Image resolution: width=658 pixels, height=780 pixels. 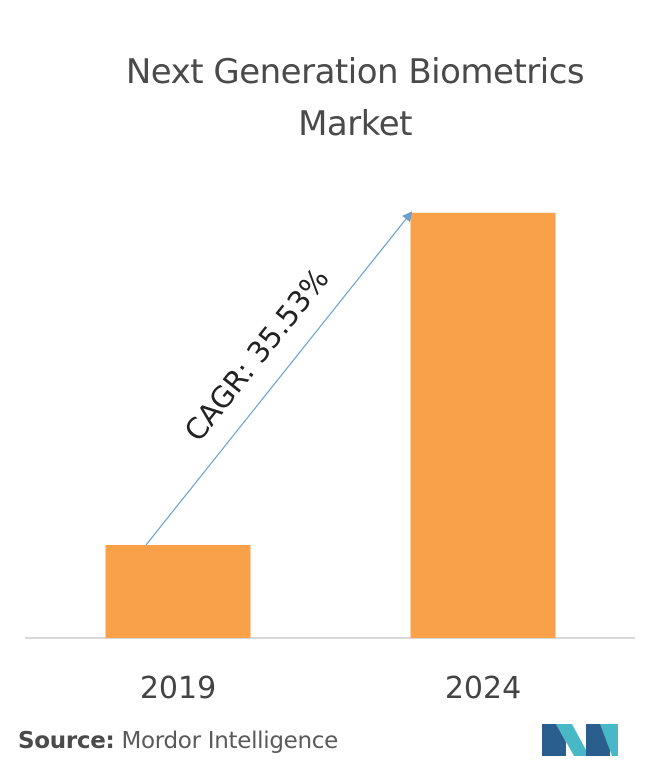 I want to click on chart-title-line-1: Next Generation Biometrics, so click(x=355, y=72).